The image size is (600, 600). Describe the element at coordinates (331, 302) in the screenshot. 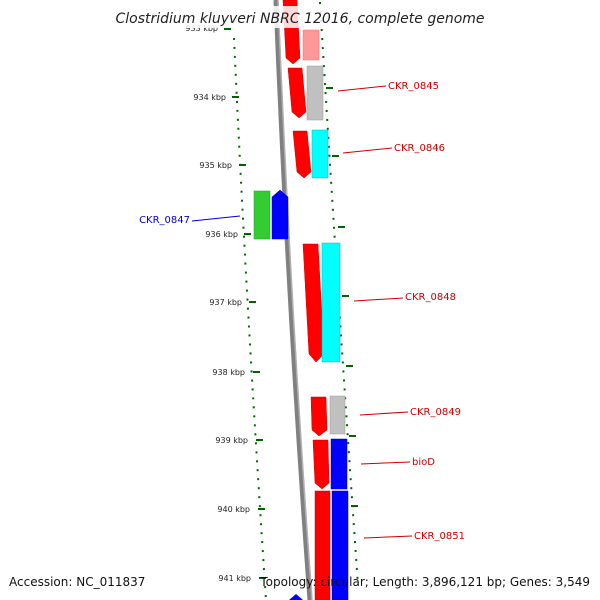

I see `gene-ckr-0848-feature` at that location.